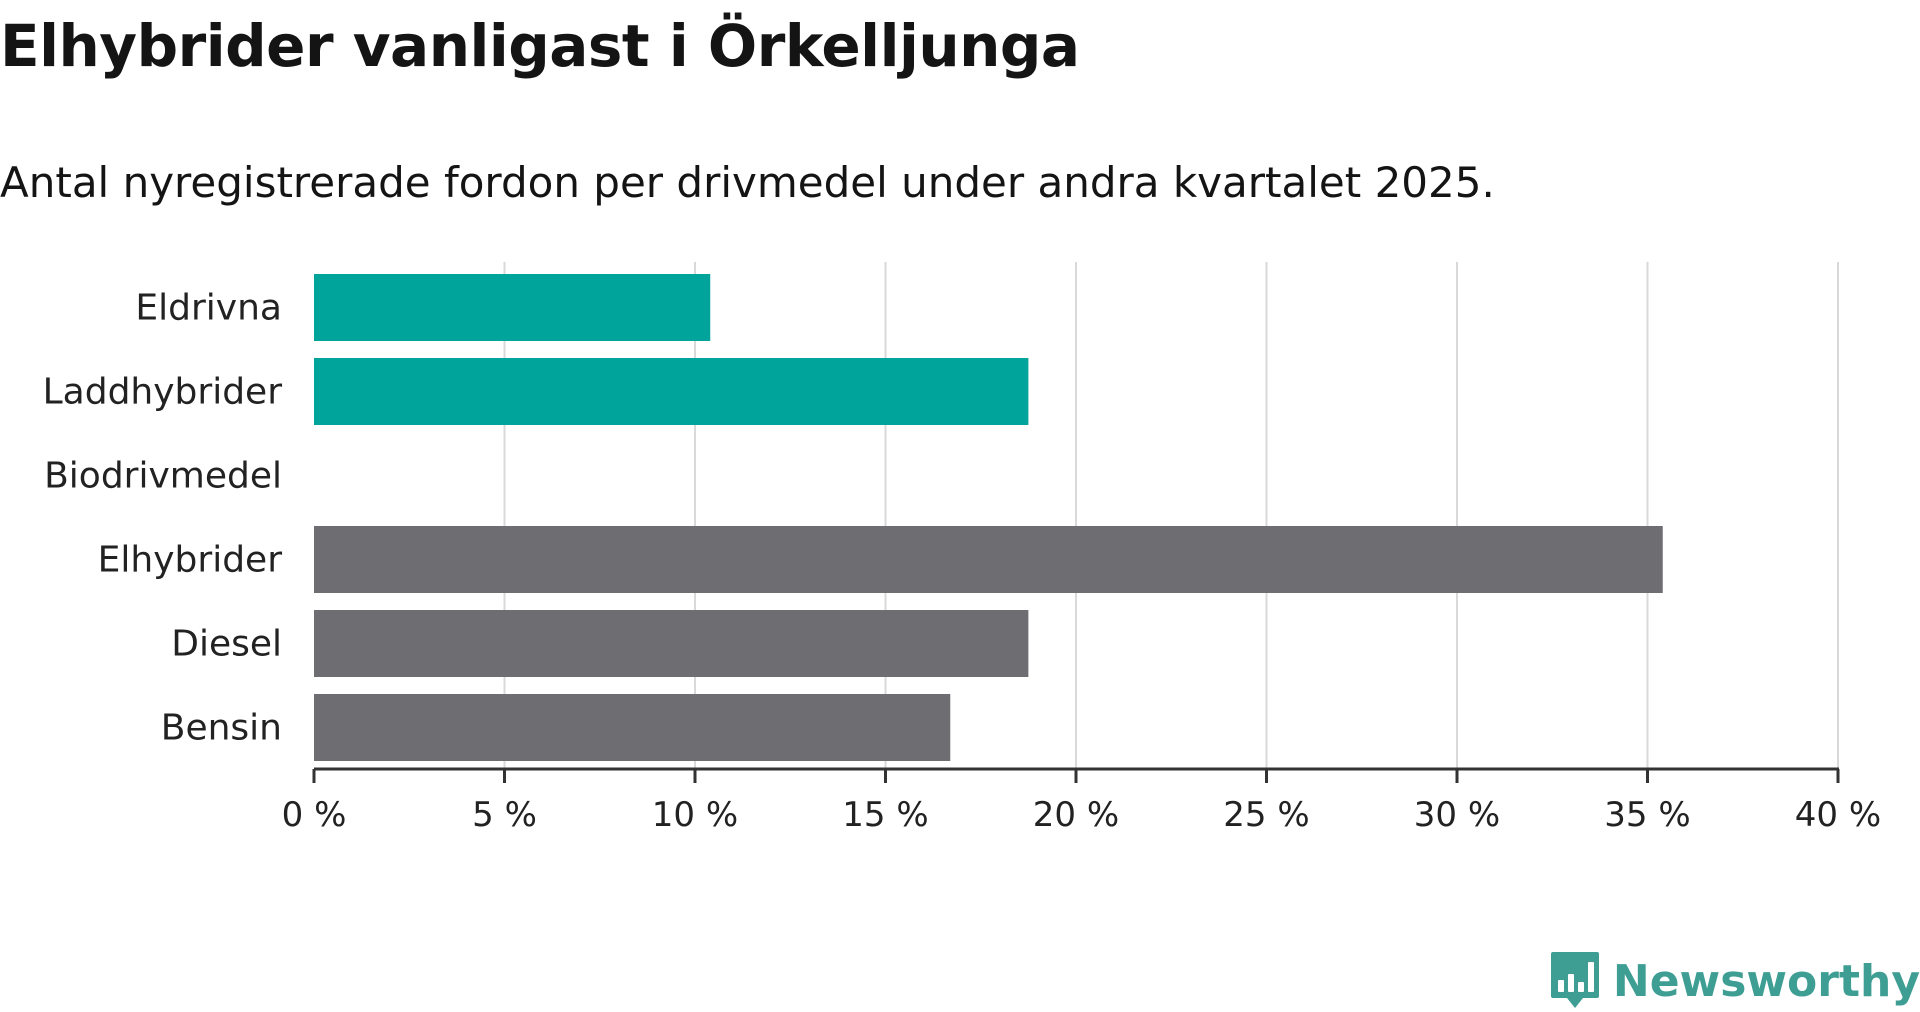  What do you see at coordinates (221, 728) in the screenshot?
I see `category-label: Bensin` at bounding box center [221, 728].